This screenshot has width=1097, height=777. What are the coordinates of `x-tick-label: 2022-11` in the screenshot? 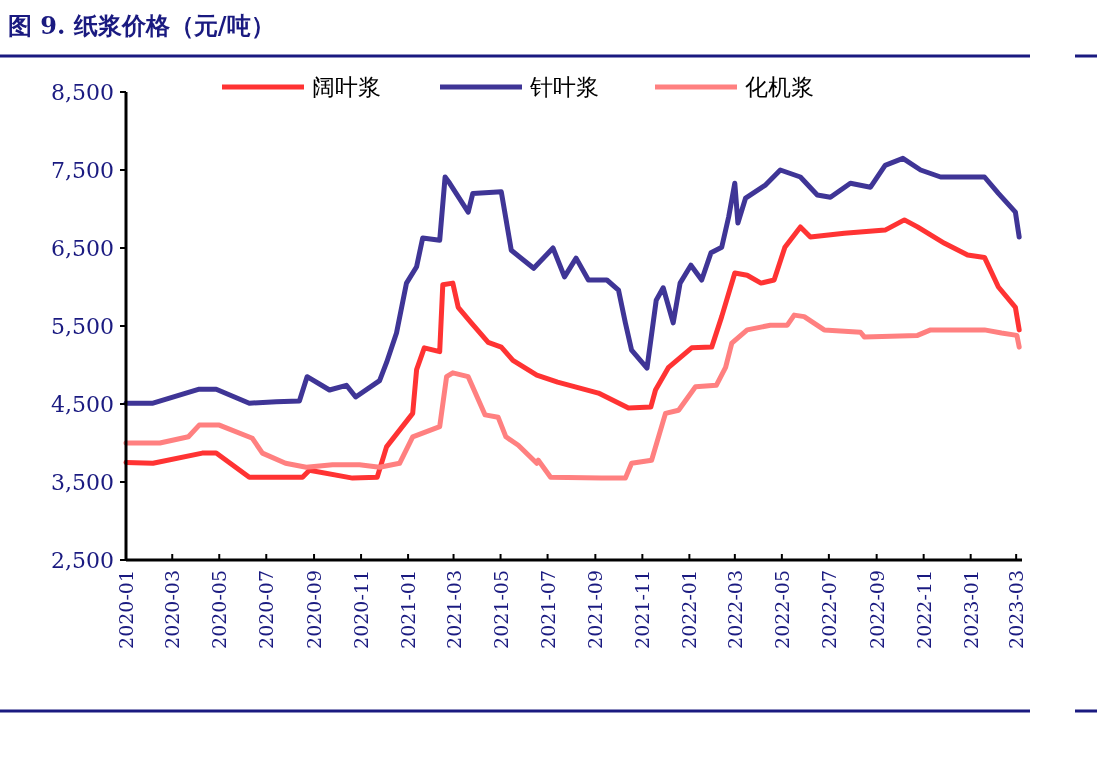 It's located at (923, 609).